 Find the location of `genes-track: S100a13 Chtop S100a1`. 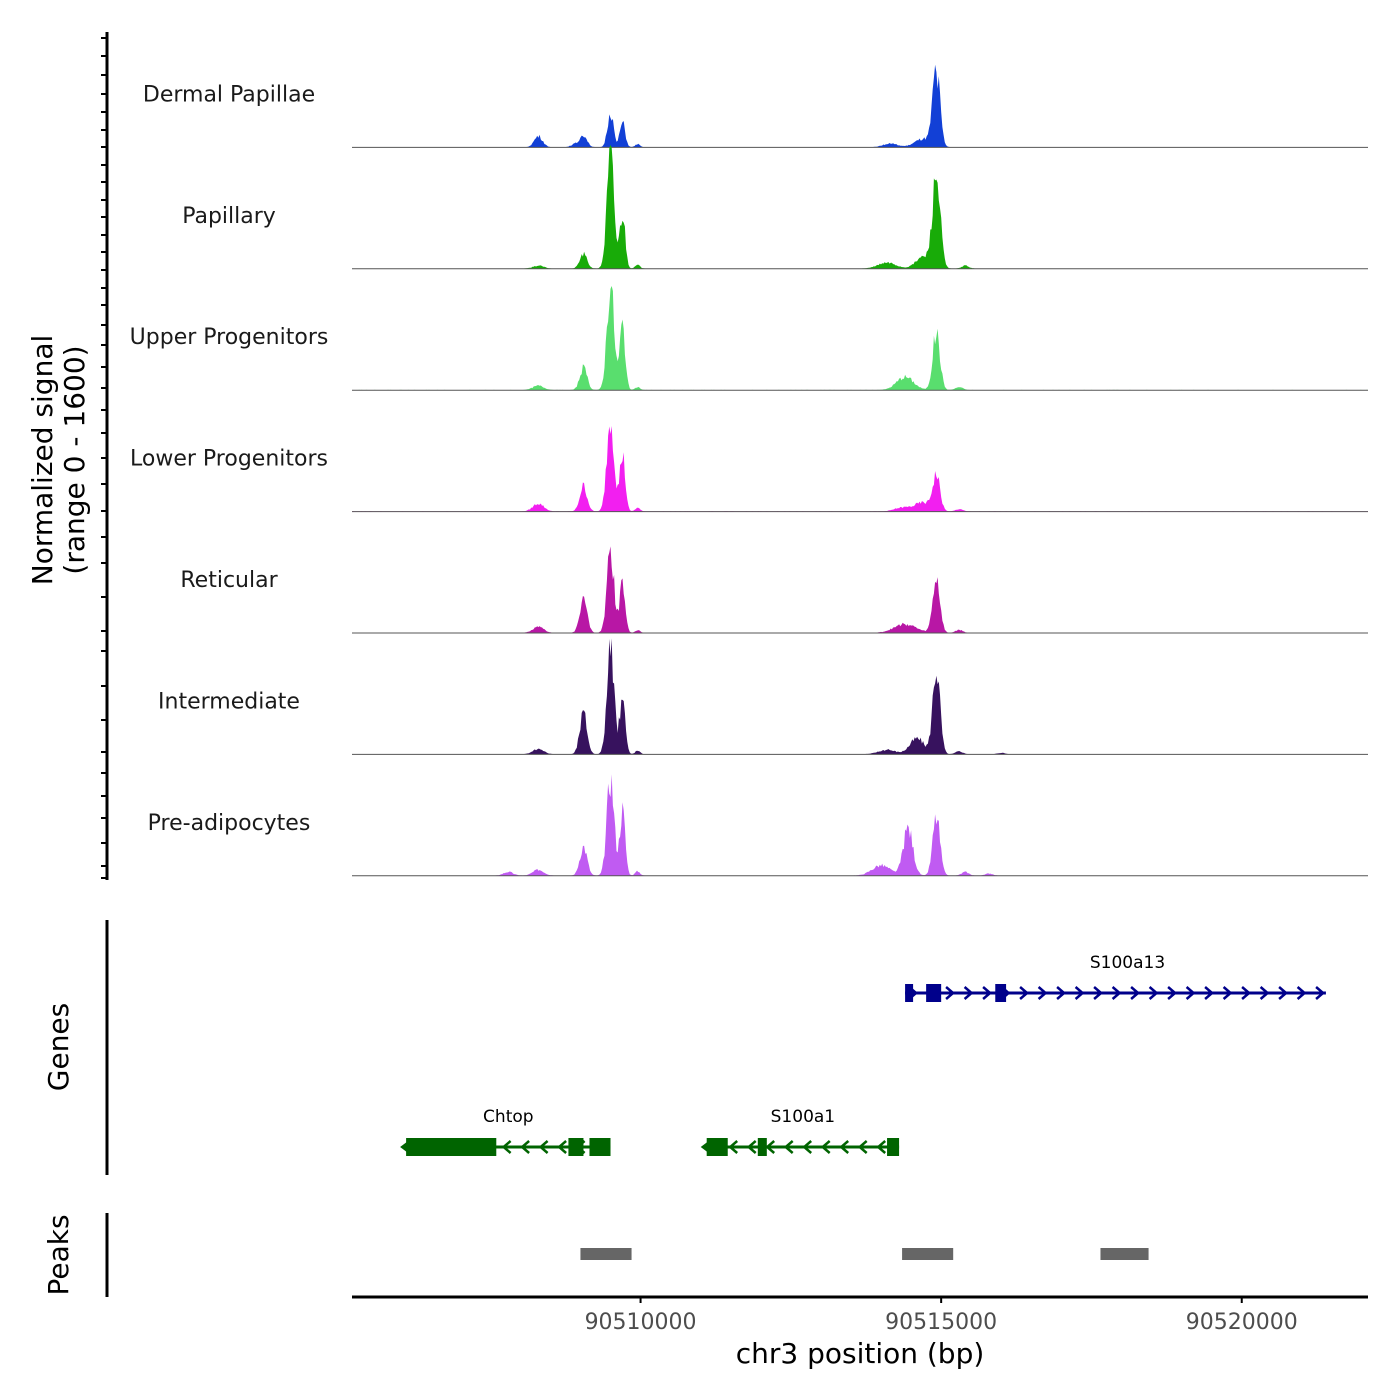

genes-track: S100a13 Chtop S100a1 is located at coordinates (863, 1054).